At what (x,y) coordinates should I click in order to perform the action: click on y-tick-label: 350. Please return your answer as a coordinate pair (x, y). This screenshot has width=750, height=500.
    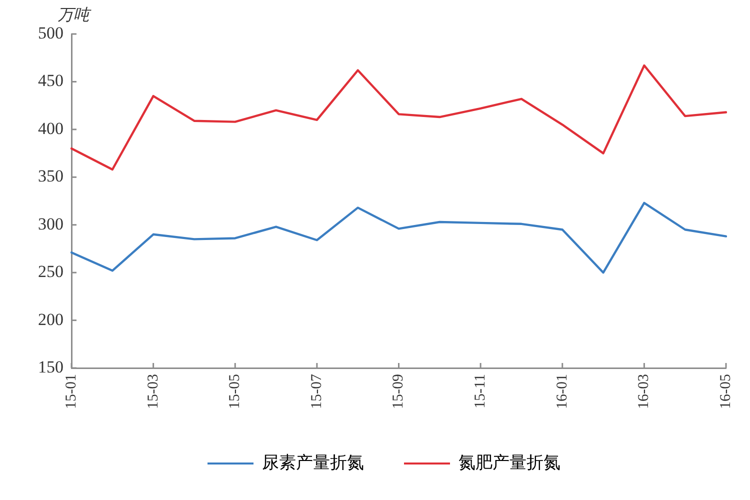
    Looking at the image, I should click on (51, 176).